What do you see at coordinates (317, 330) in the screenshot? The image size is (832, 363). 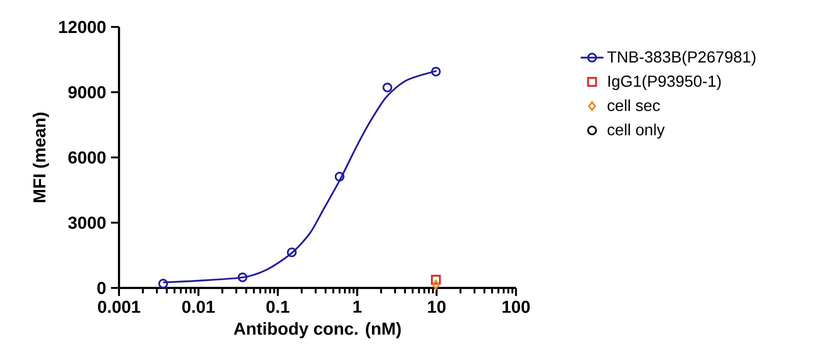 I see `x-axis-title: Antibody conc. (nM)` at bounding box center [317, 330].